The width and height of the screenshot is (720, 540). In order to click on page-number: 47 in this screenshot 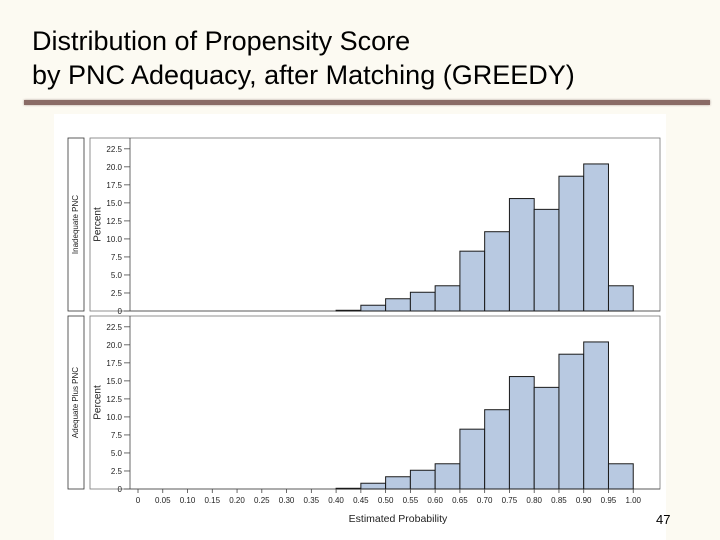, I will do `click(663, 519)`.